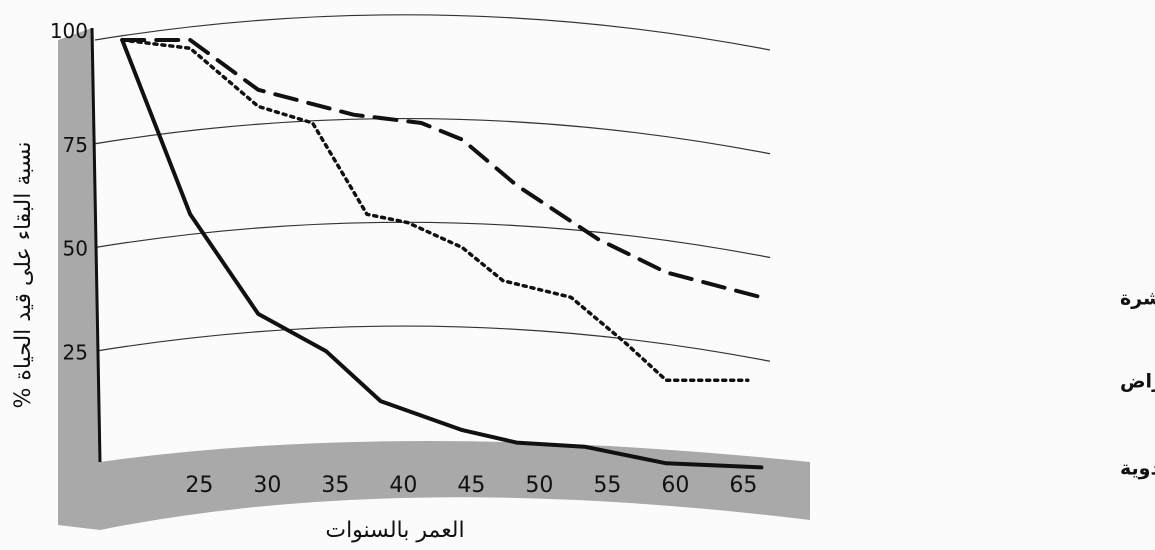  Describe the element at coordinates (96, 245) in the screenshot. I see `y-axis-line` at that location.